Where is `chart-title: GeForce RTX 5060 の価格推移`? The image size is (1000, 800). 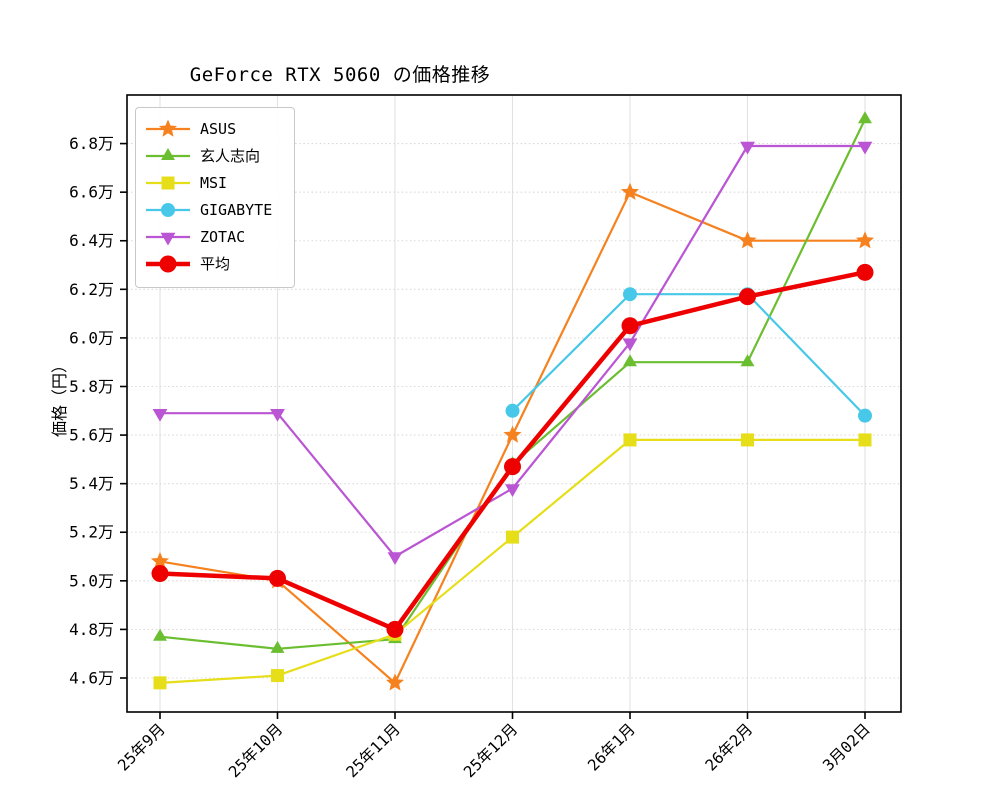 chart-title: GeForce RTX 5060 の価格推移 is located at coordinates (340, 75).